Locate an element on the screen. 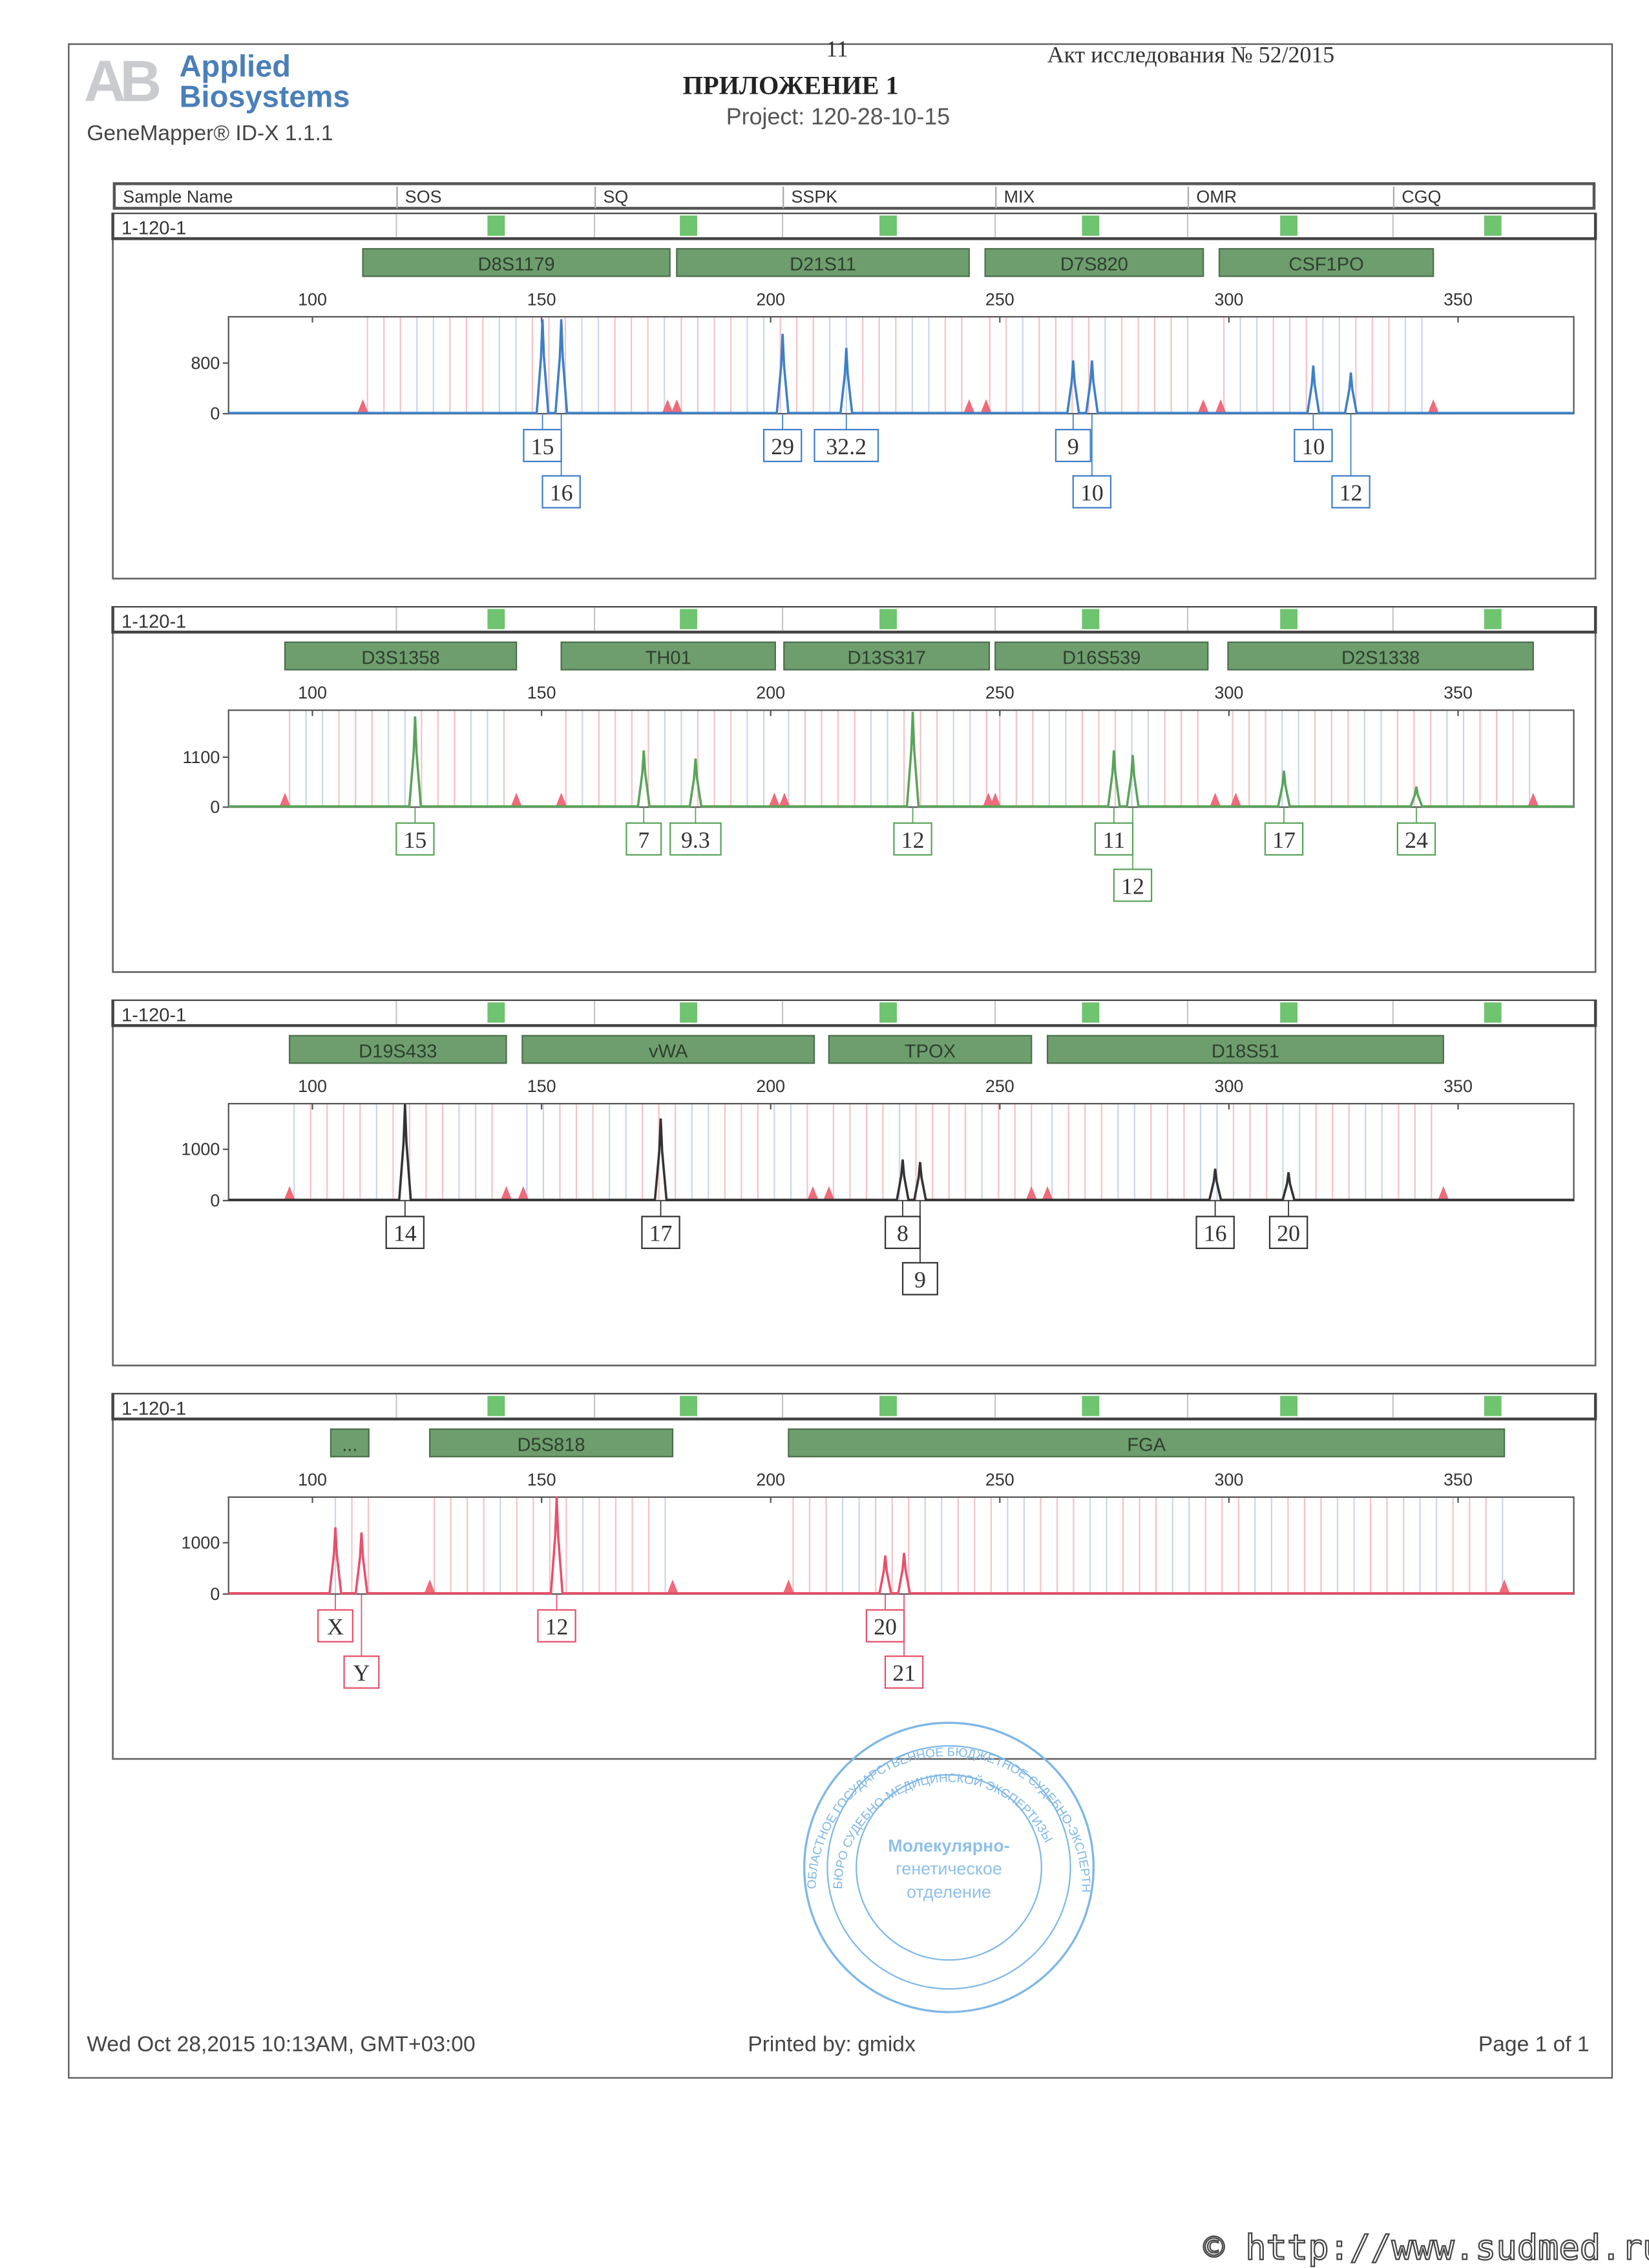  col-sq: SQ is located at coordinates (611, 198).